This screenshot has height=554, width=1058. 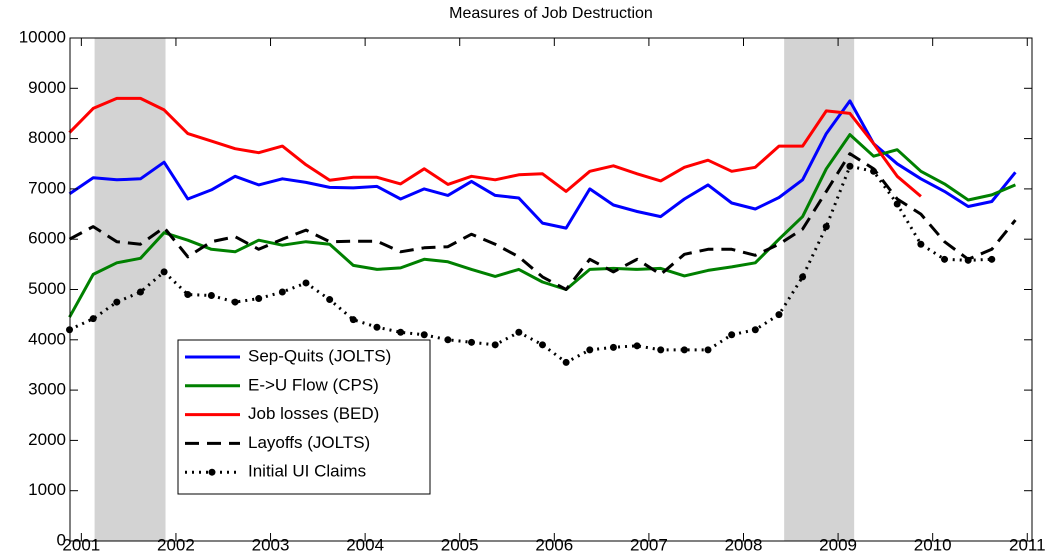 What do you see at coordinates (309, 442) in the screenshot?
I see `legend-label: Layoffs (JOLTS)` at bounding box center [309, 442].